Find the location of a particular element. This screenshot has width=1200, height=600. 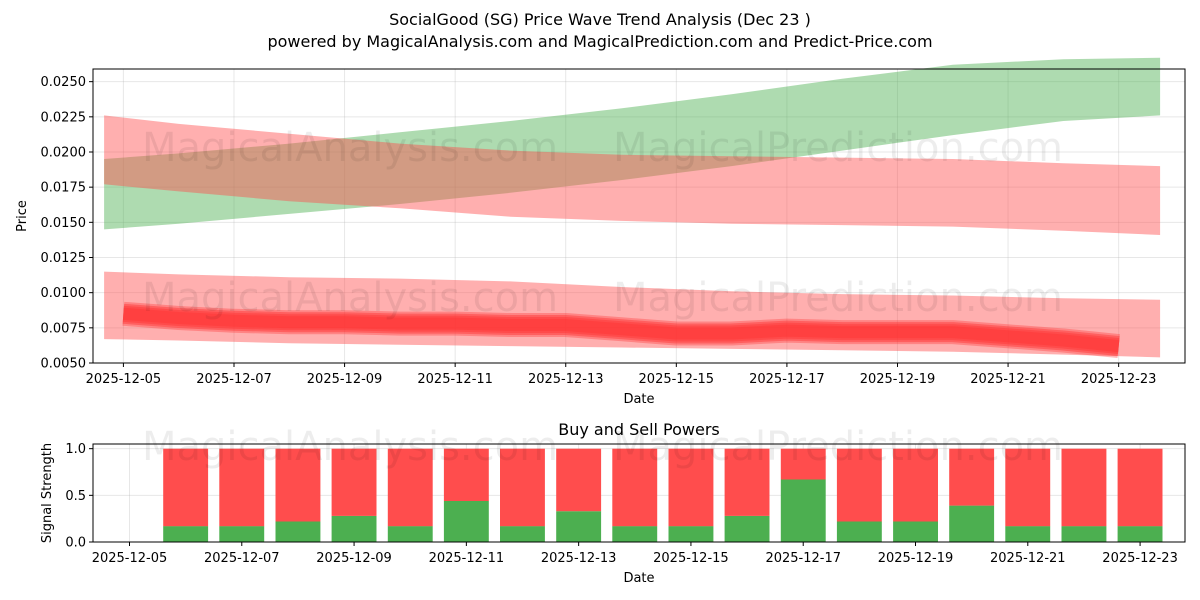

price-wave-line is located at coordinates (621, 330).